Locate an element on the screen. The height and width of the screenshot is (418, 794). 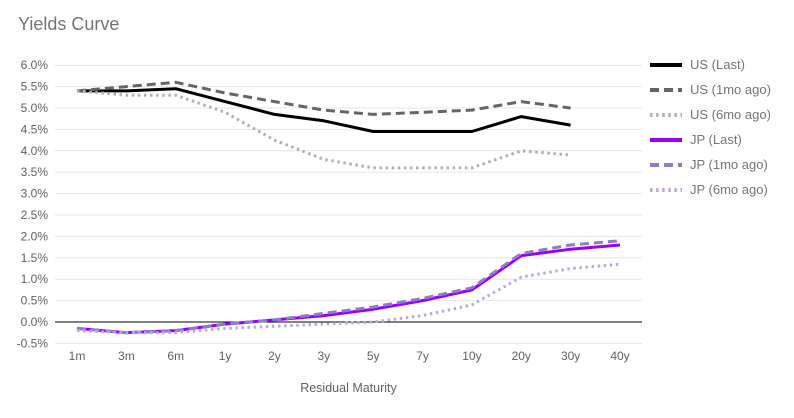
y-tick-label: -0.5% is located at coordinates (33, 343).